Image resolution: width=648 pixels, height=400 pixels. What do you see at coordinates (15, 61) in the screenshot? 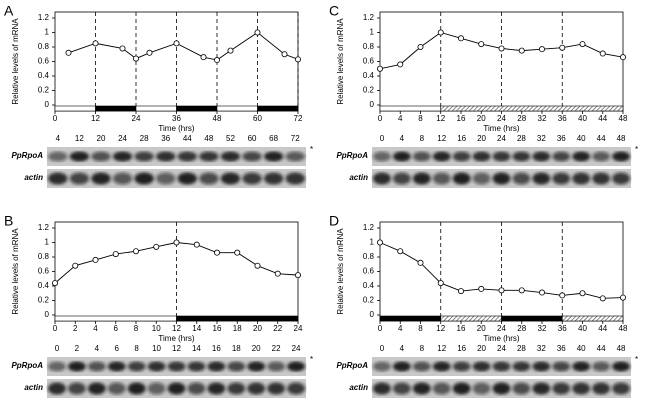
I see `y-axis-label: Relative levels of mRNA` at bounding box center [15, 61].